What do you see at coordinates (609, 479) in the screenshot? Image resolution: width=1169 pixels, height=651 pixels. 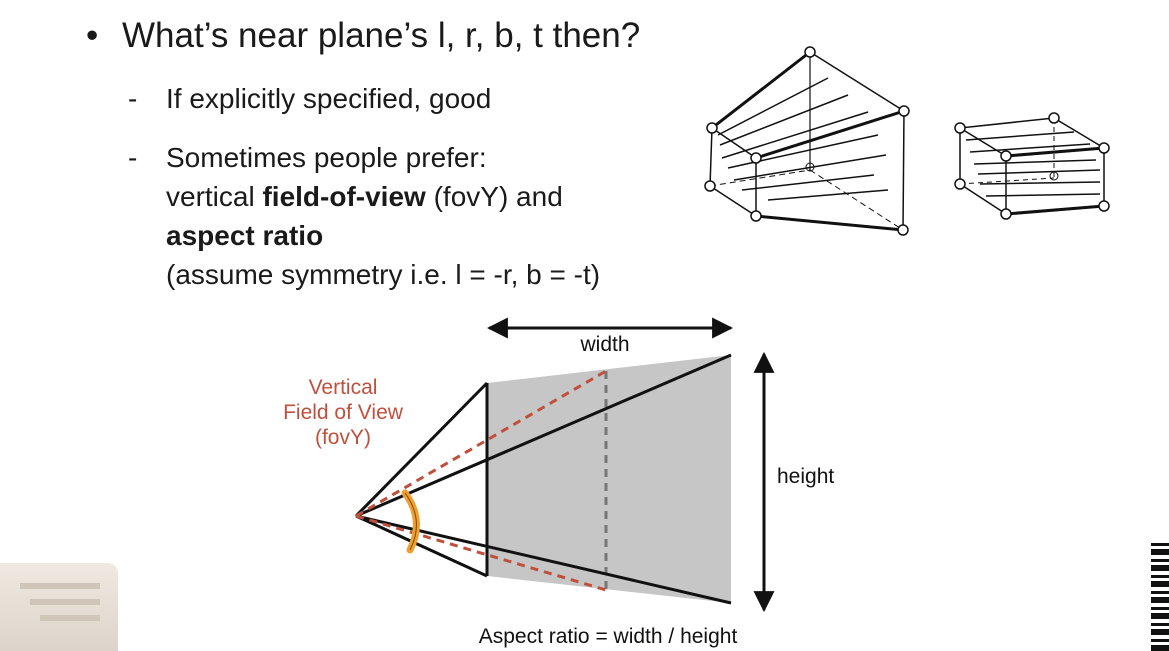 I see `image-plane` at bounding box center [609, 479].